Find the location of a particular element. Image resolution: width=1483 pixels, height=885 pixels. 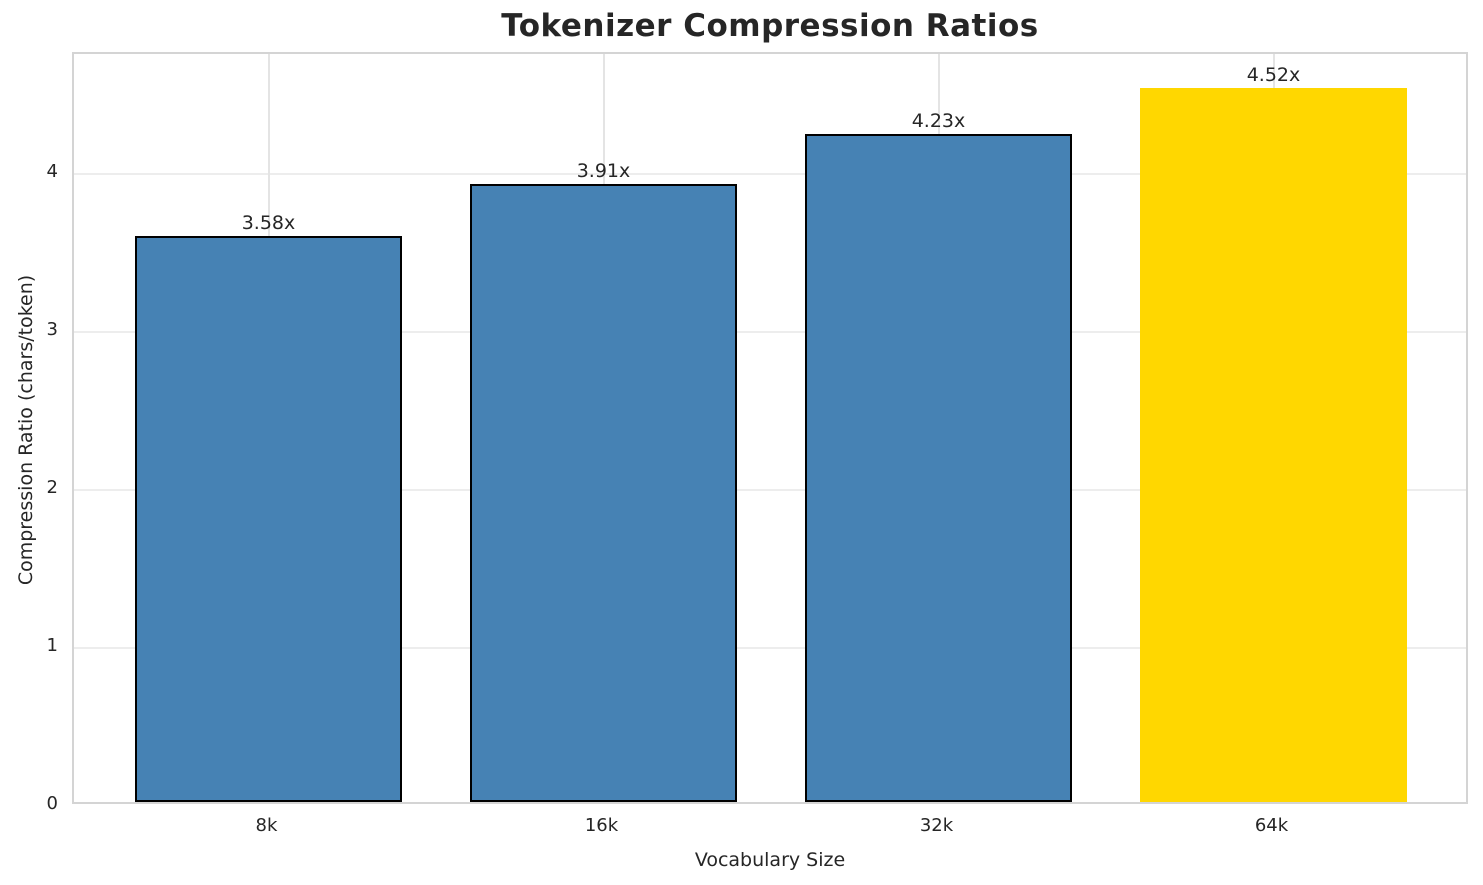

xtick-64k: 64k is located at coordinates (1271, 825).